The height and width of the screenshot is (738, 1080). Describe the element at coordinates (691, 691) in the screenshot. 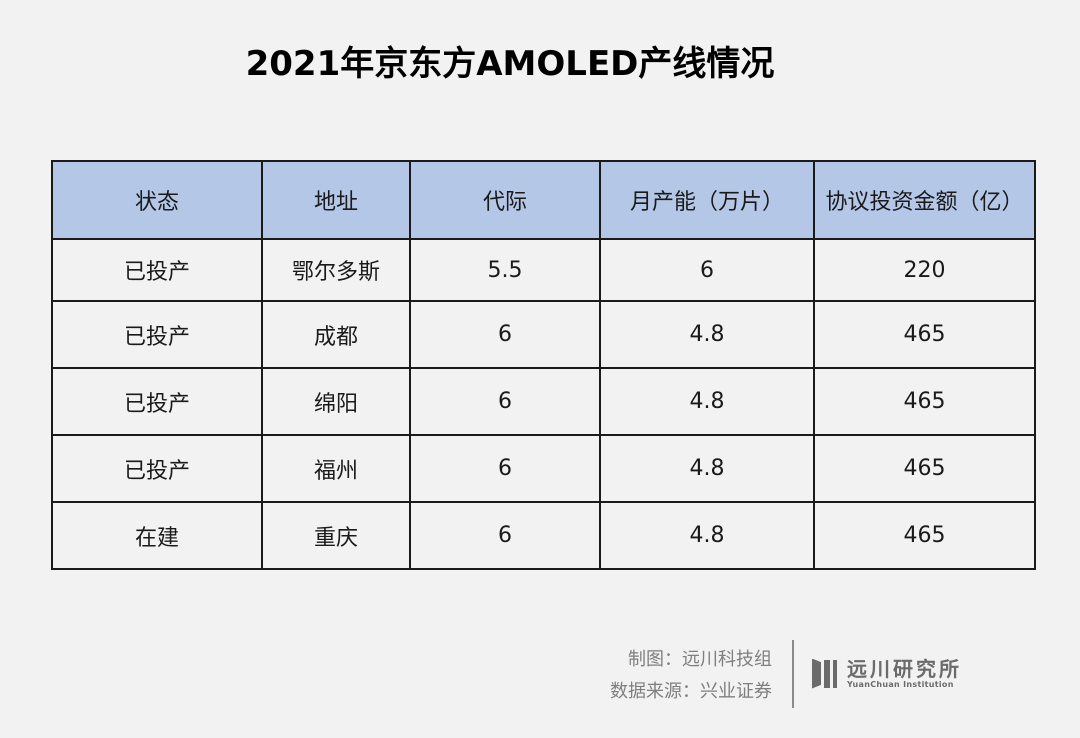

I see `source-text: 数据来源：兴业证券` at that location.